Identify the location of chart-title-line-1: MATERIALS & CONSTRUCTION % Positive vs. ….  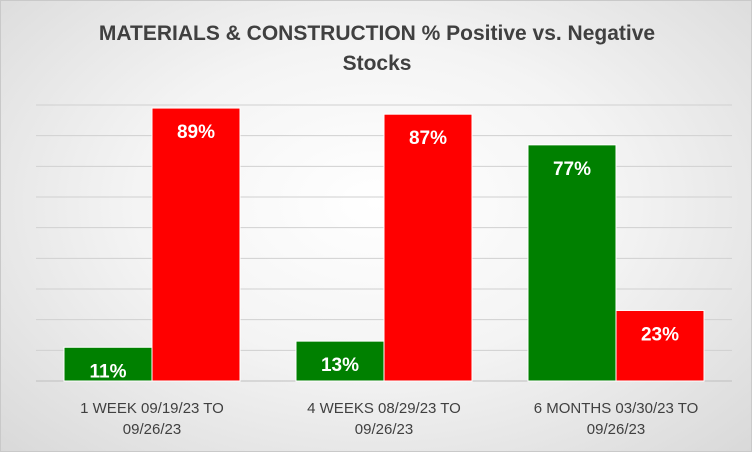
(377, 33).